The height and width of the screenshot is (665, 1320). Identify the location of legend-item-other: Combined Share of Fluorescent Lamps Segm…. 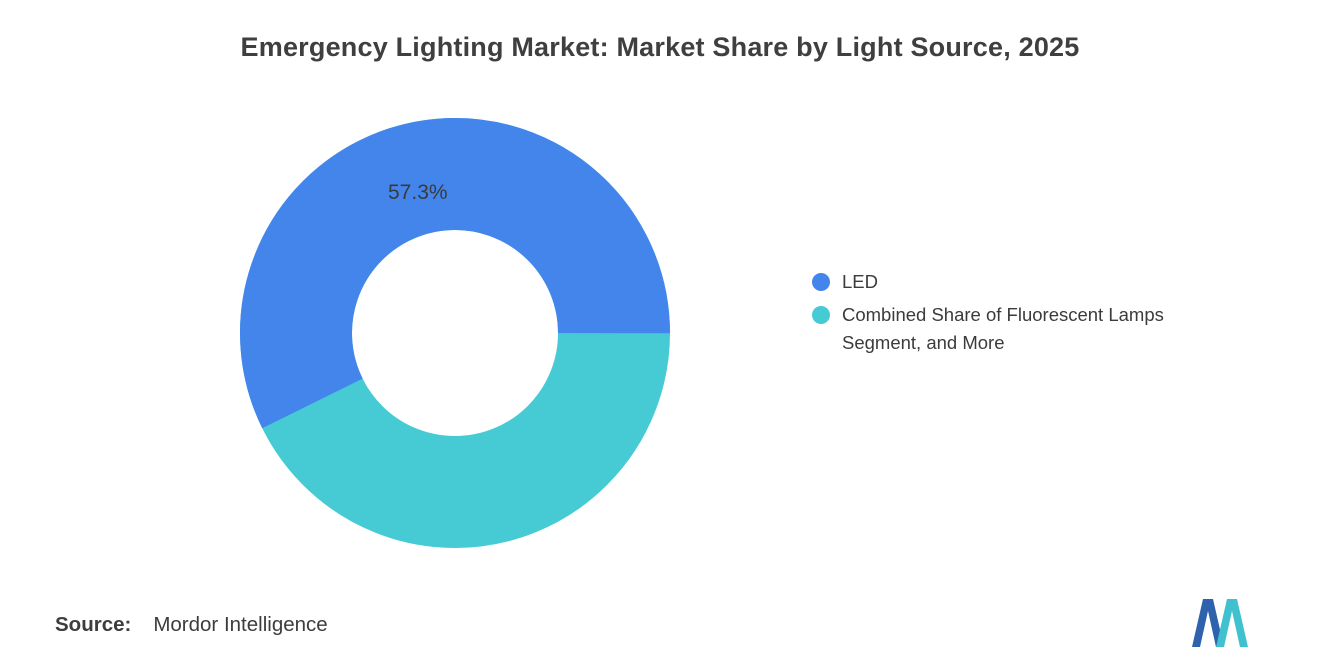
(1007, 329).